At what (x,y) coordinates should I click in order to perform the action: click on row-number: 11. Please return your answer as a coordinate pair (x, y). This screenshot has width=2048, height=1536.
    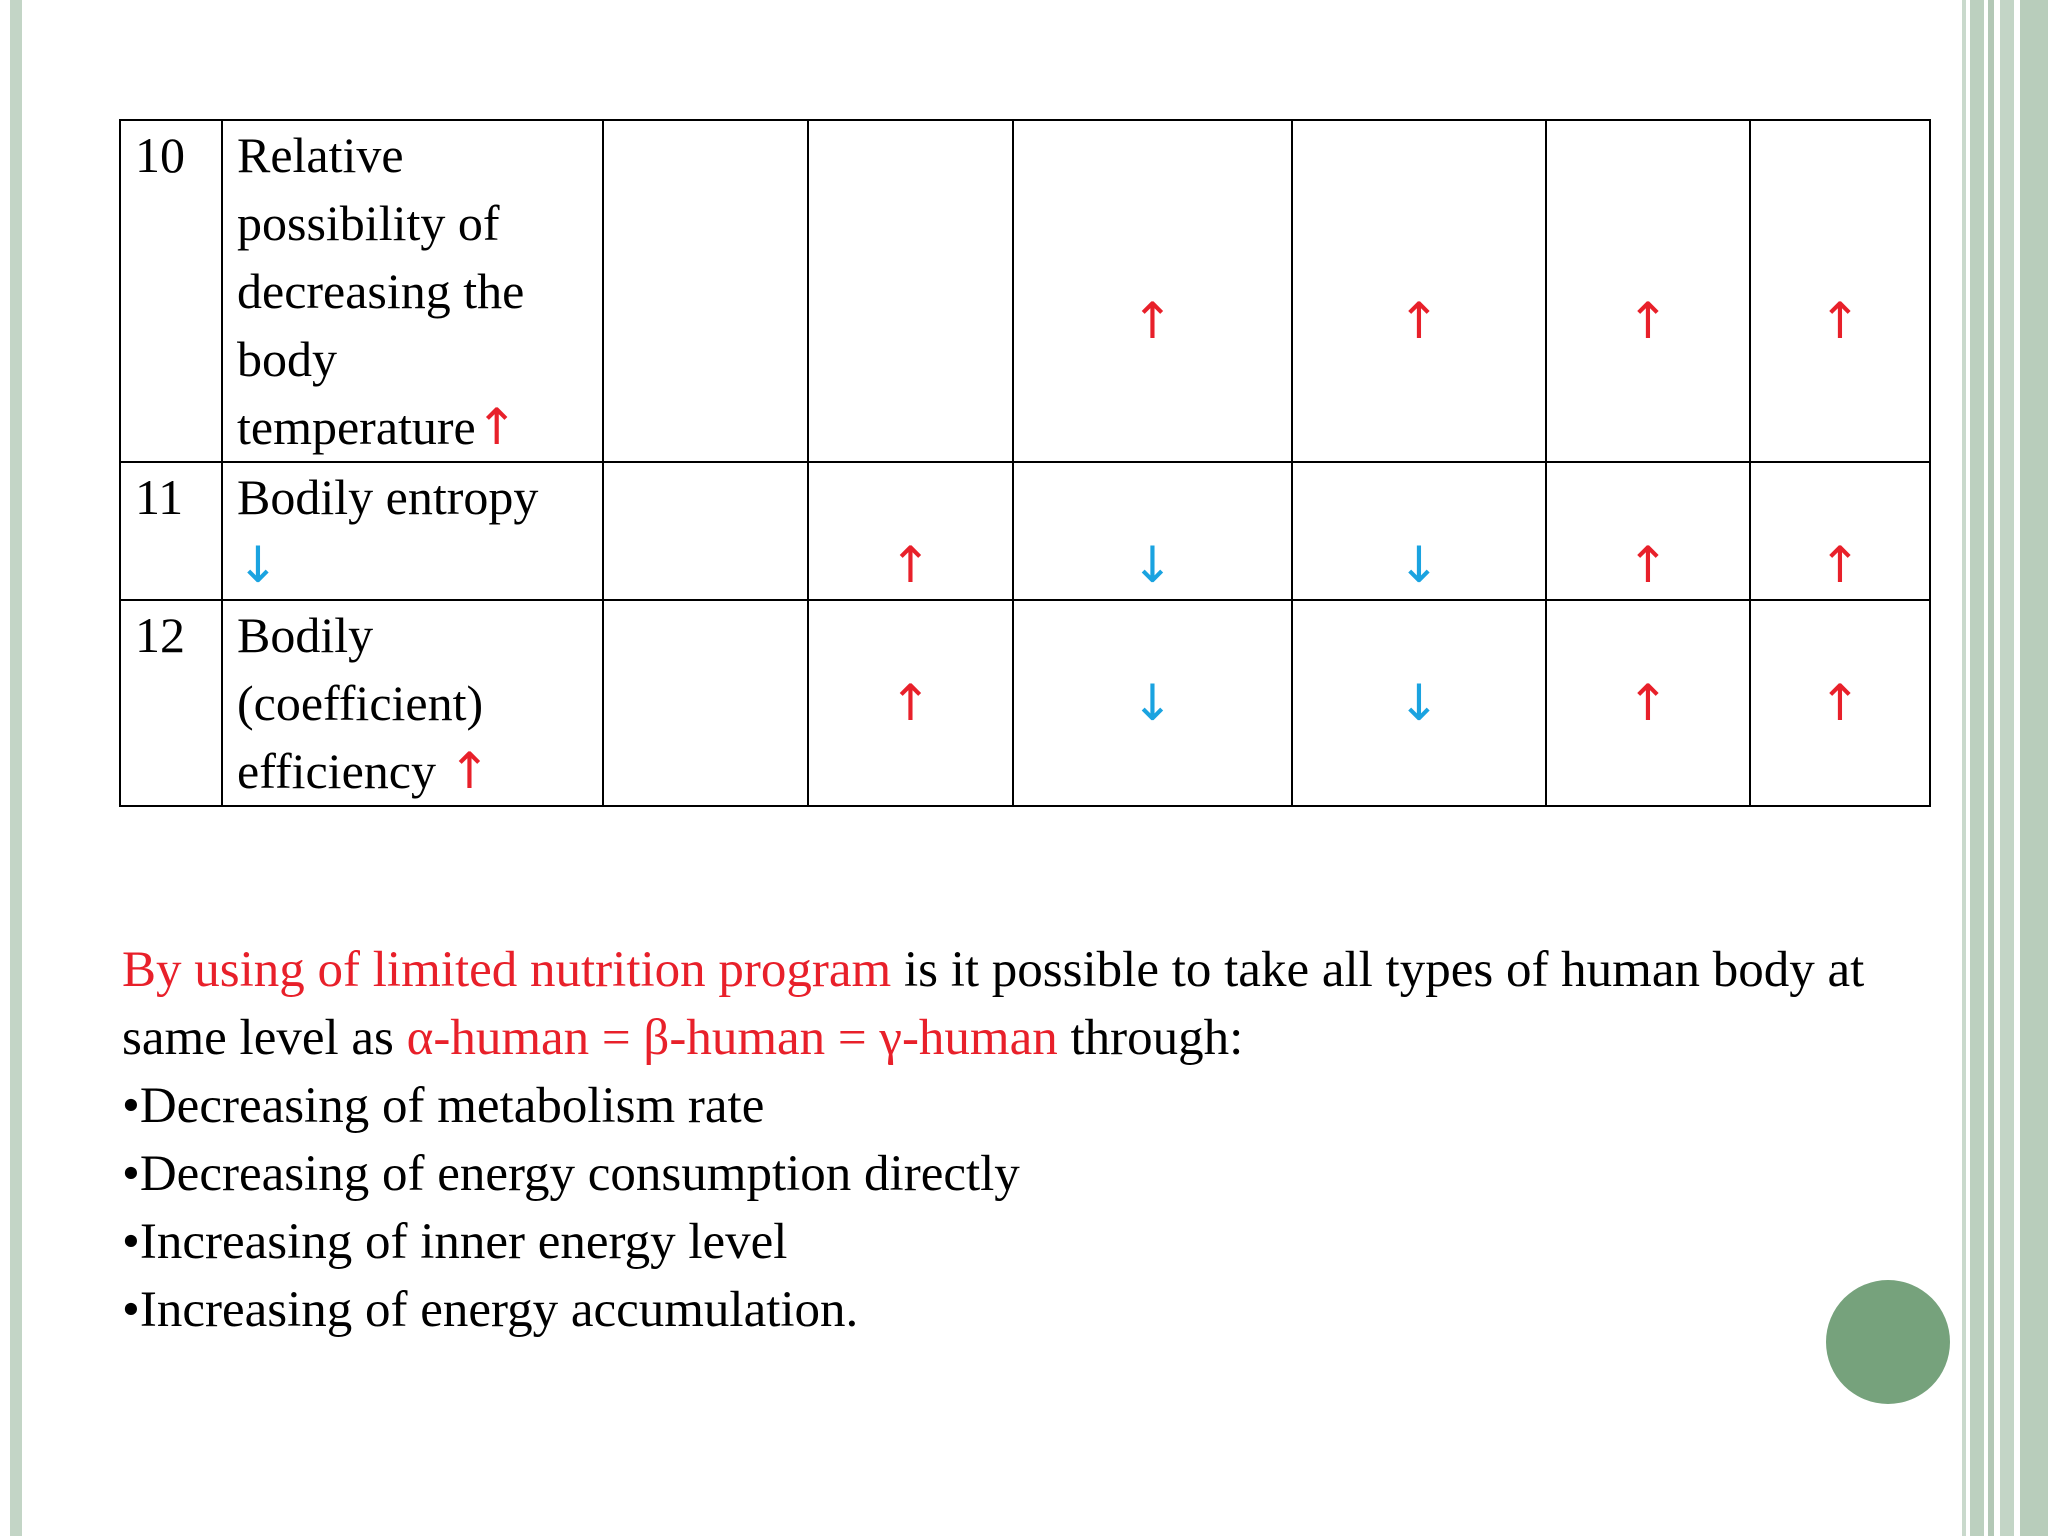
    Looking at the image, I should click on (171, 531).